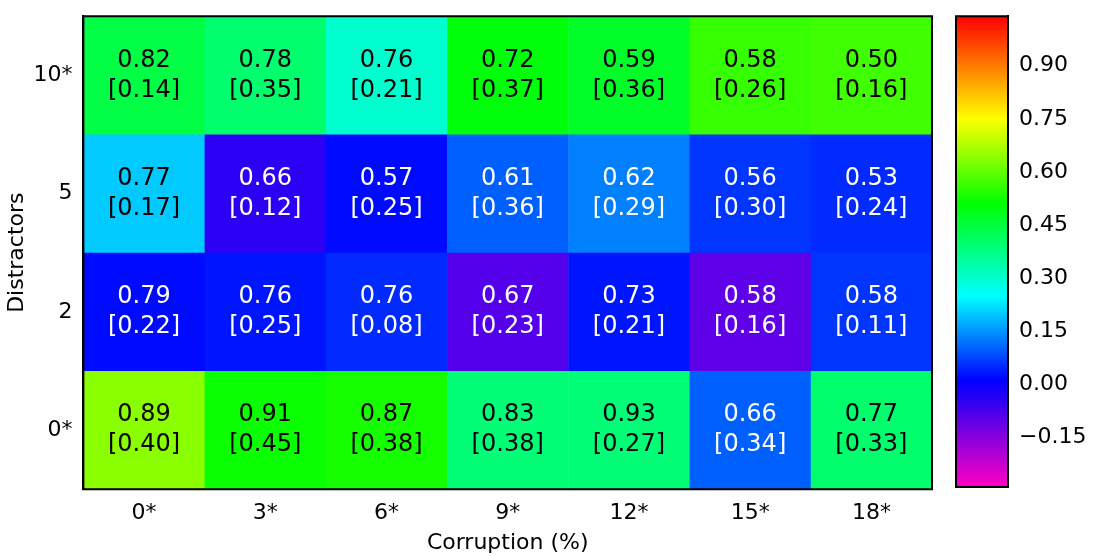 The height and width of the screenshot is (556, 1106). I want to click on data-label: 0.77 [0.17], so click(144, 191).